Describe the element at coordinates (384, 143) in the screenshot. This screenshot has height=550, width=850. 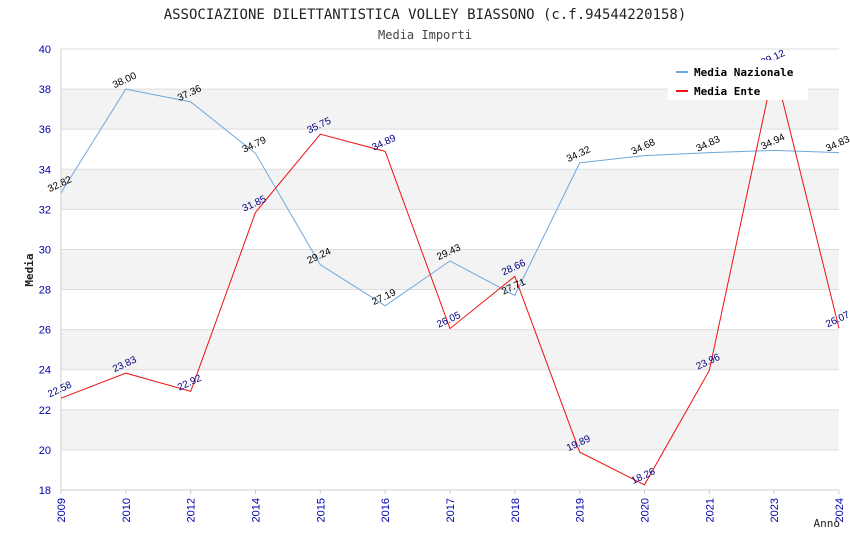
I see `data-label: 34.89` at that location.